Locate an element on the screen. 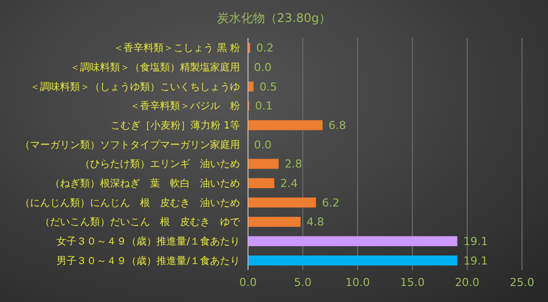 The width and height of the screenshot is (548, 302). data-label: 6.2 is located at coordinates (331, 203).